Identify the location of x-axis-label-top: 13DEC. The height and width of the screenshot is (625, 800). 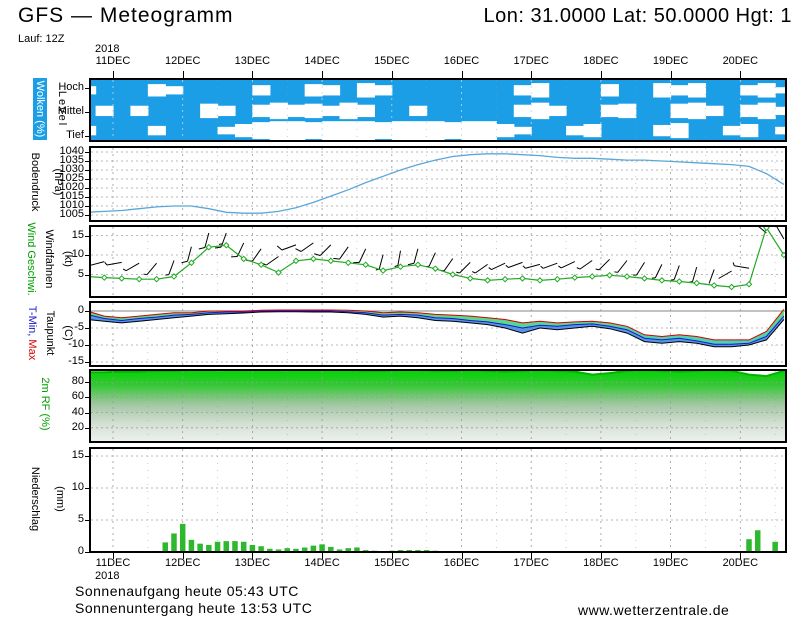
(252, 61).